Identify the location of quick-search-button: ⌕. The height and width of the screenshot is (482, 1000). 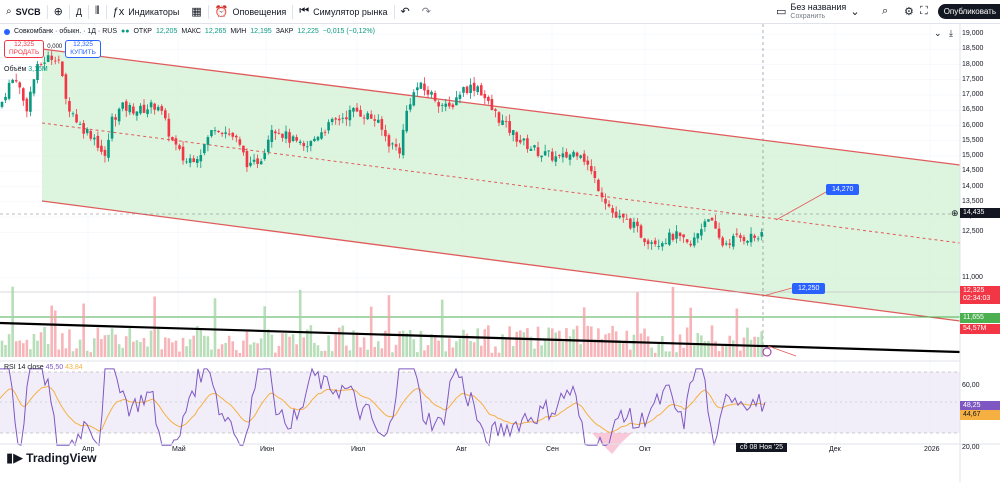
(885, 12).